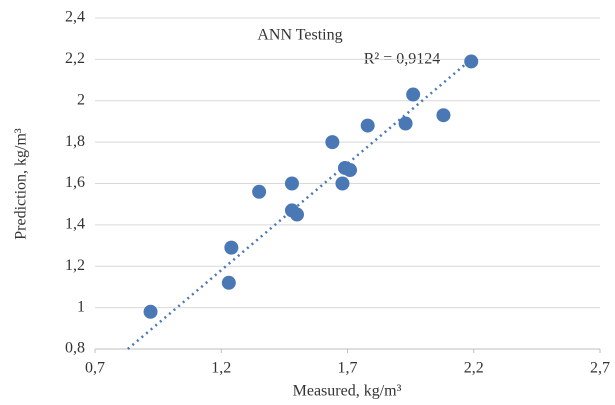 This screenshot has width=615, height=405. What do you see at coordinates (299, 35) in the screenshot?
I see `chart-title: ANN Testing` at bounding box center [299, 35].